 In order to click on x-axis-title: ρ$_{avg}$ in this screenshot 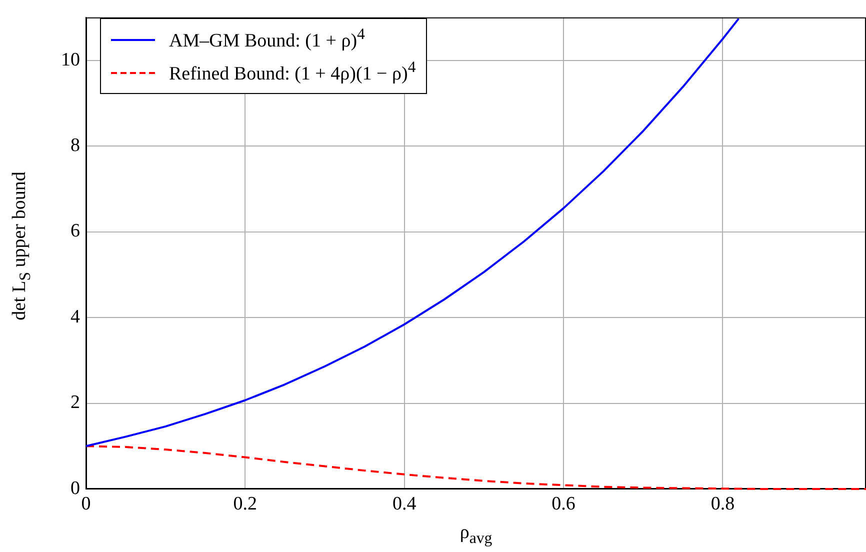, I will do `click(476, 535)`.